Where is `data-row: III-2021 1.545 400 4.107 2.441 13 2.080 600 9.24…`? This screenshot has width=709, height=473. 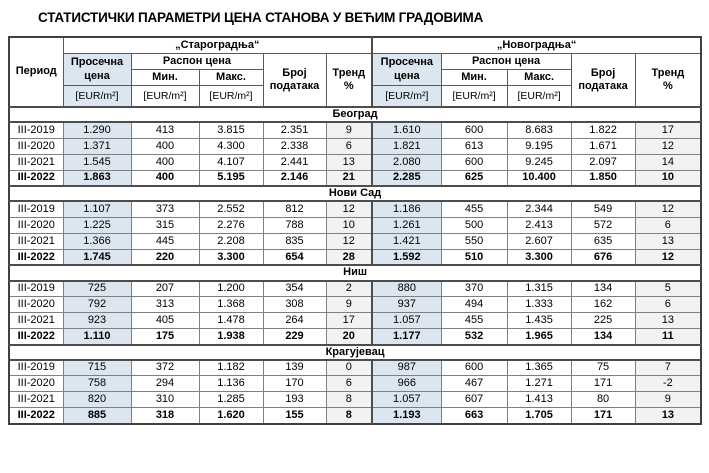 data-row: III-2021 1.545 400 4.107 2.441 13 2.080 600 9.24… is located at coordinates (355, 162).